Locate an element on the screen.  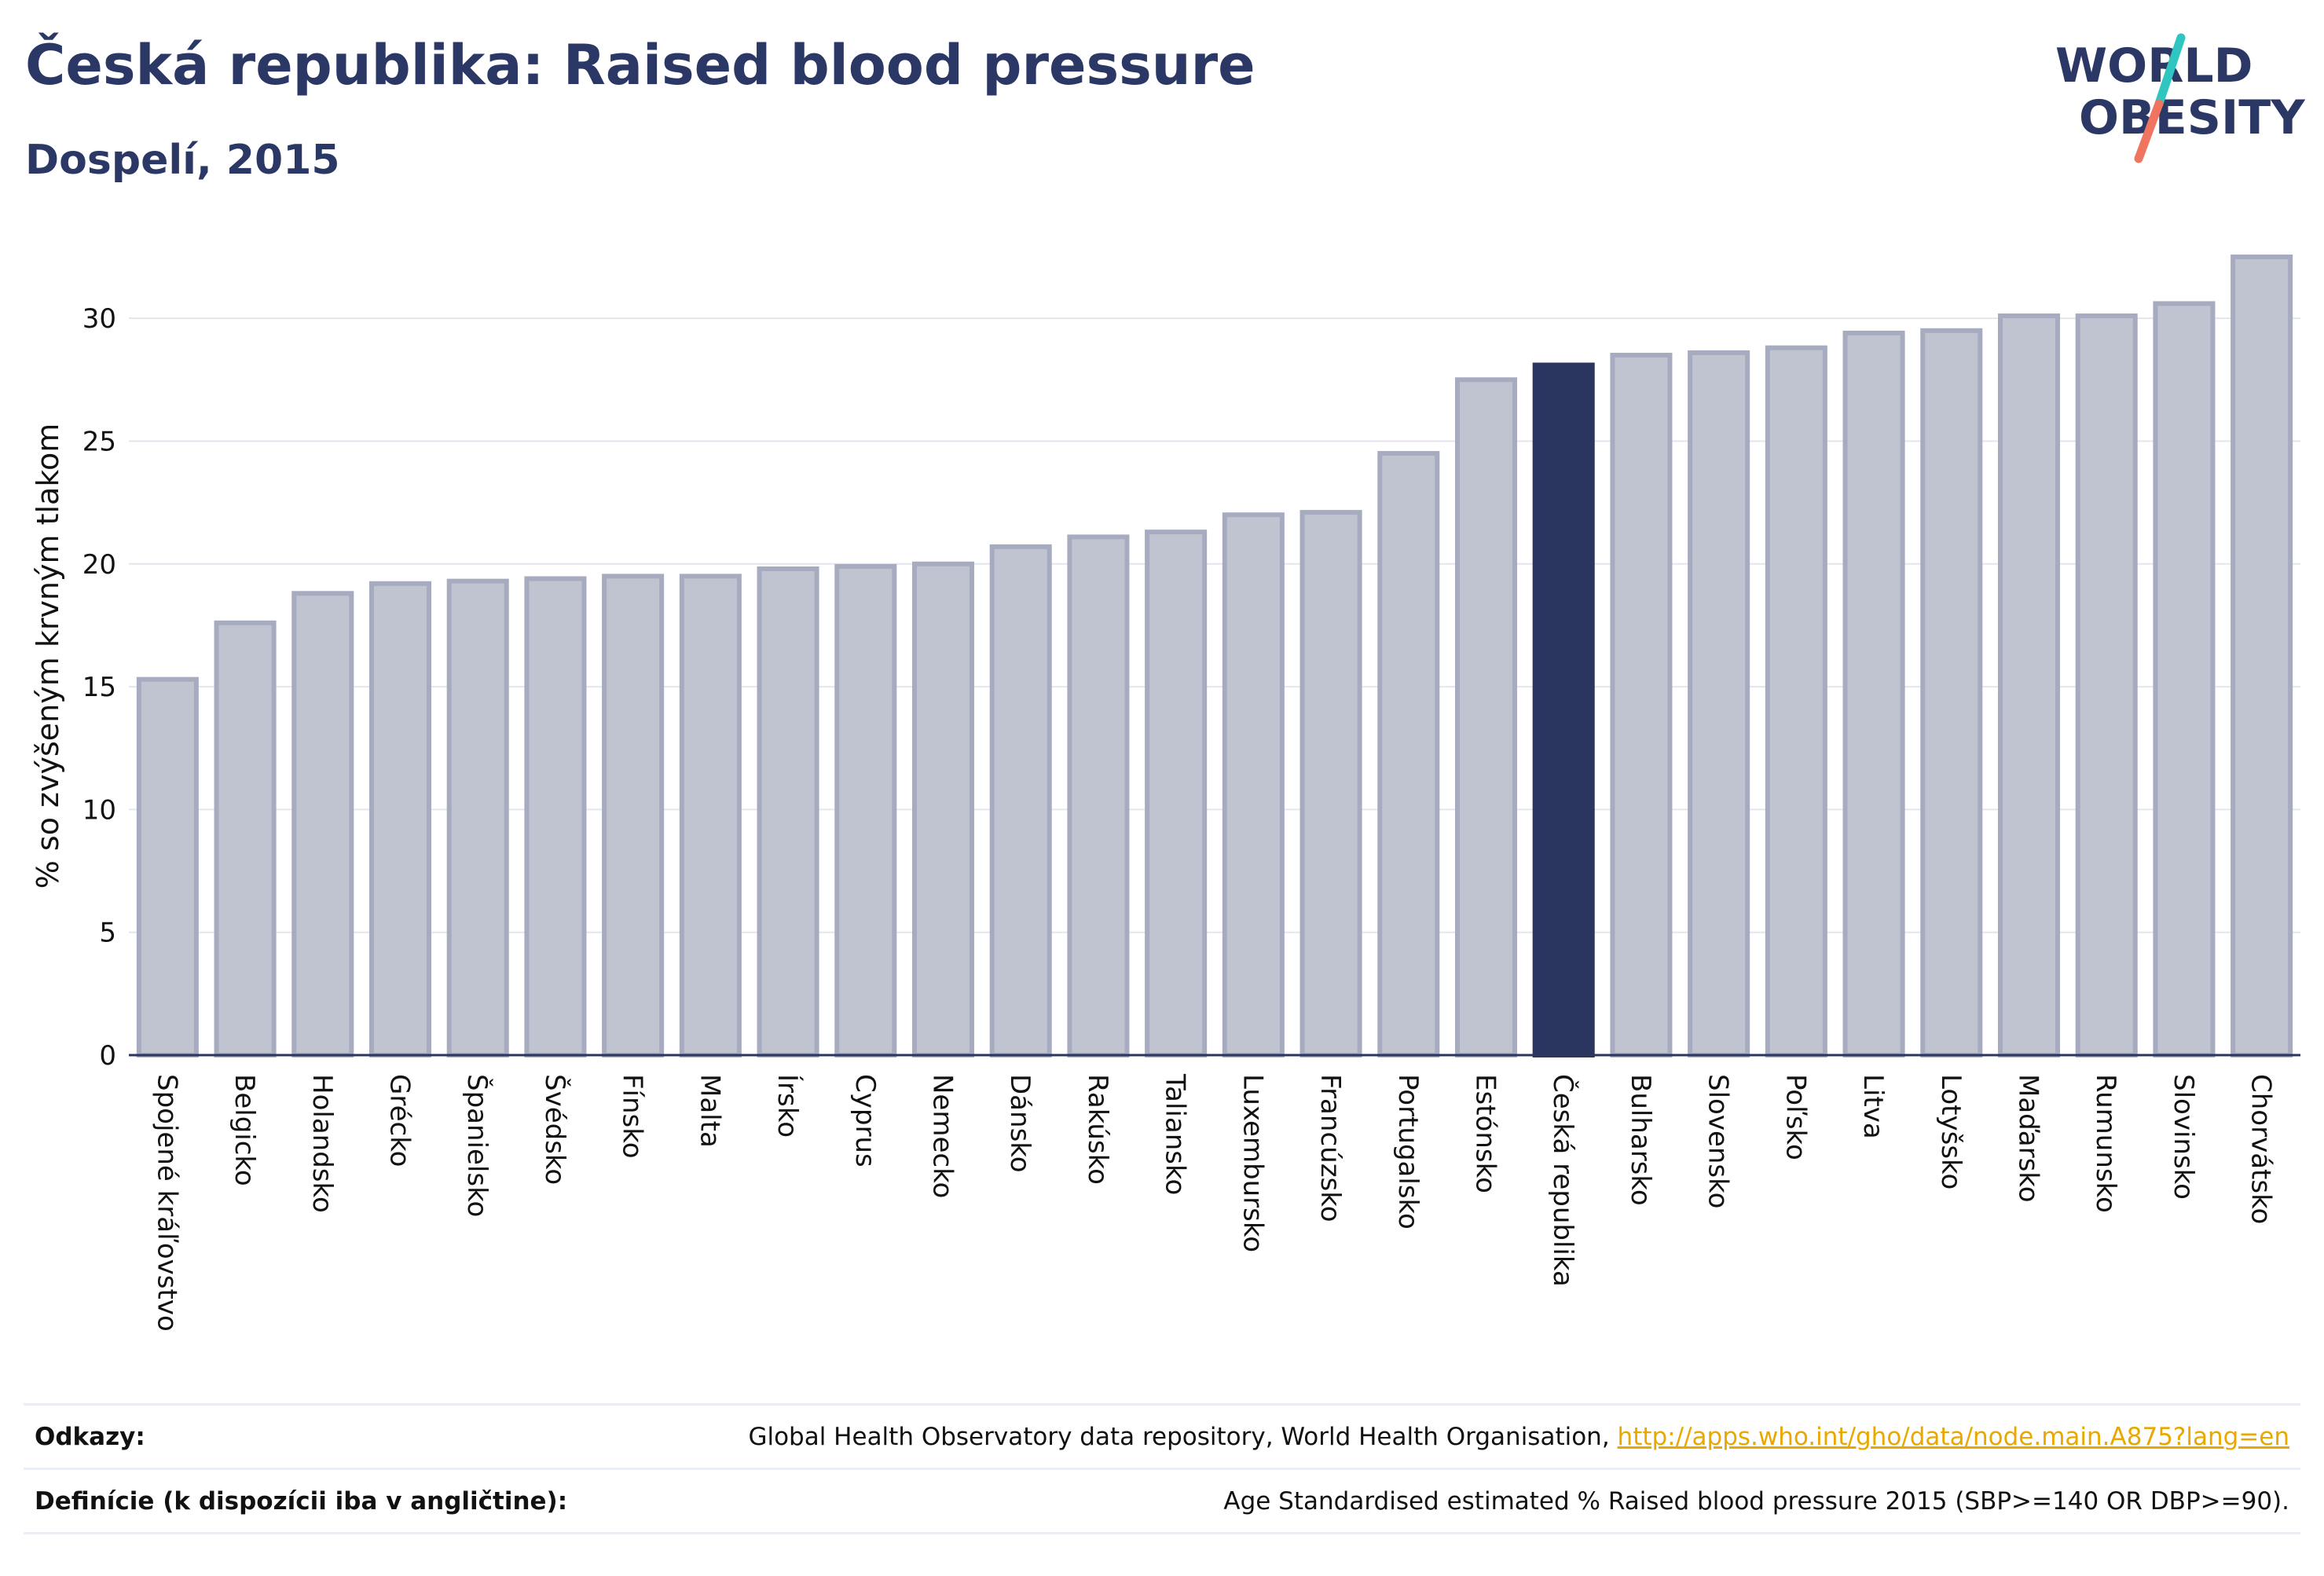
y-tick-label: 5 is located at coordinates (107, 933).